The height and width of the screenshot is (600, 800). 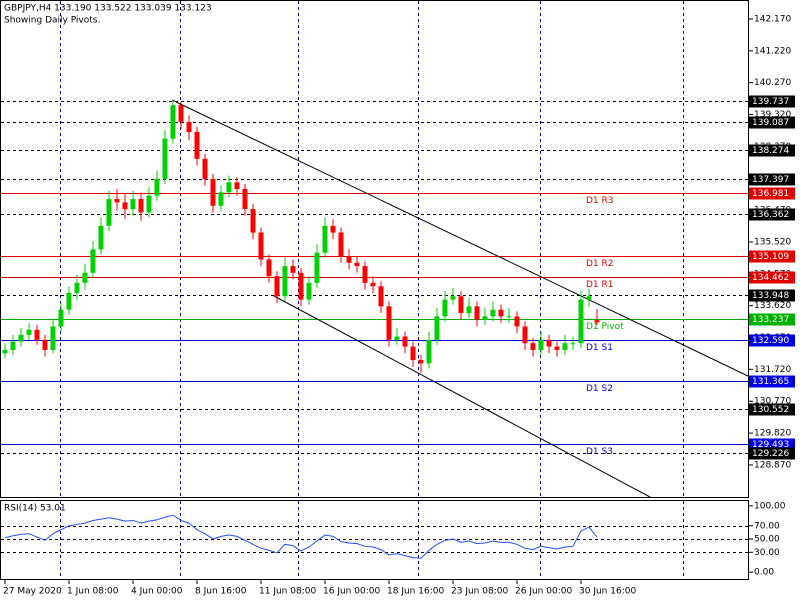 I want to click on pivot-name: D1 S3, so click(x=599, y=452).